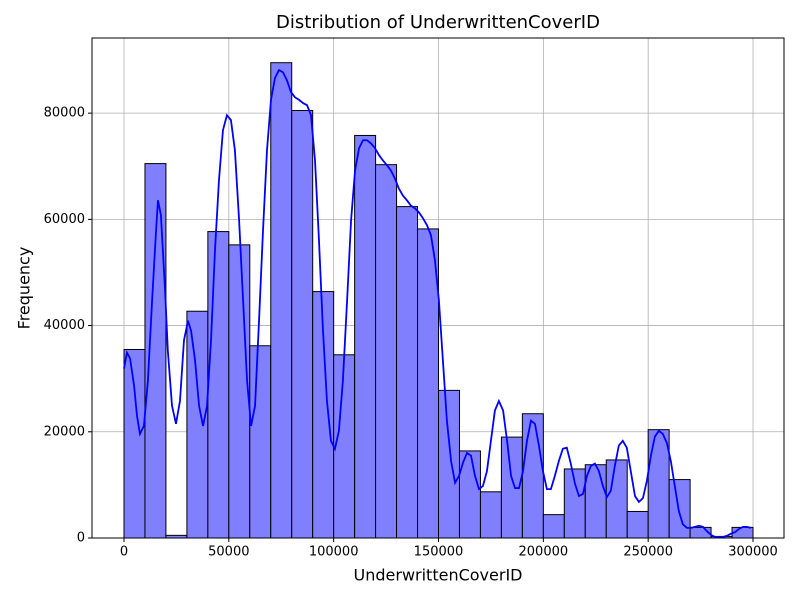  Describe the element at coordinates (753, 552) in the screenshot. I see `x-tick-label: 300000` at that location.